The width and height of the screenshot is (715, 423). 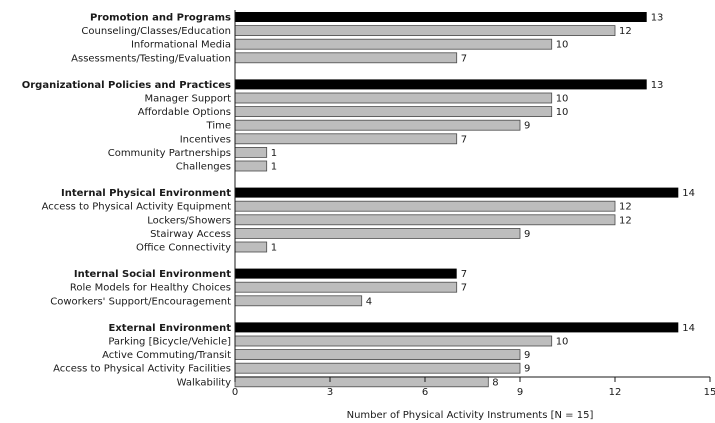 What do you see at coordinates (204, 382) in the screenshot?
I see `item-label: Walkability` at bounding box center [204, 382].